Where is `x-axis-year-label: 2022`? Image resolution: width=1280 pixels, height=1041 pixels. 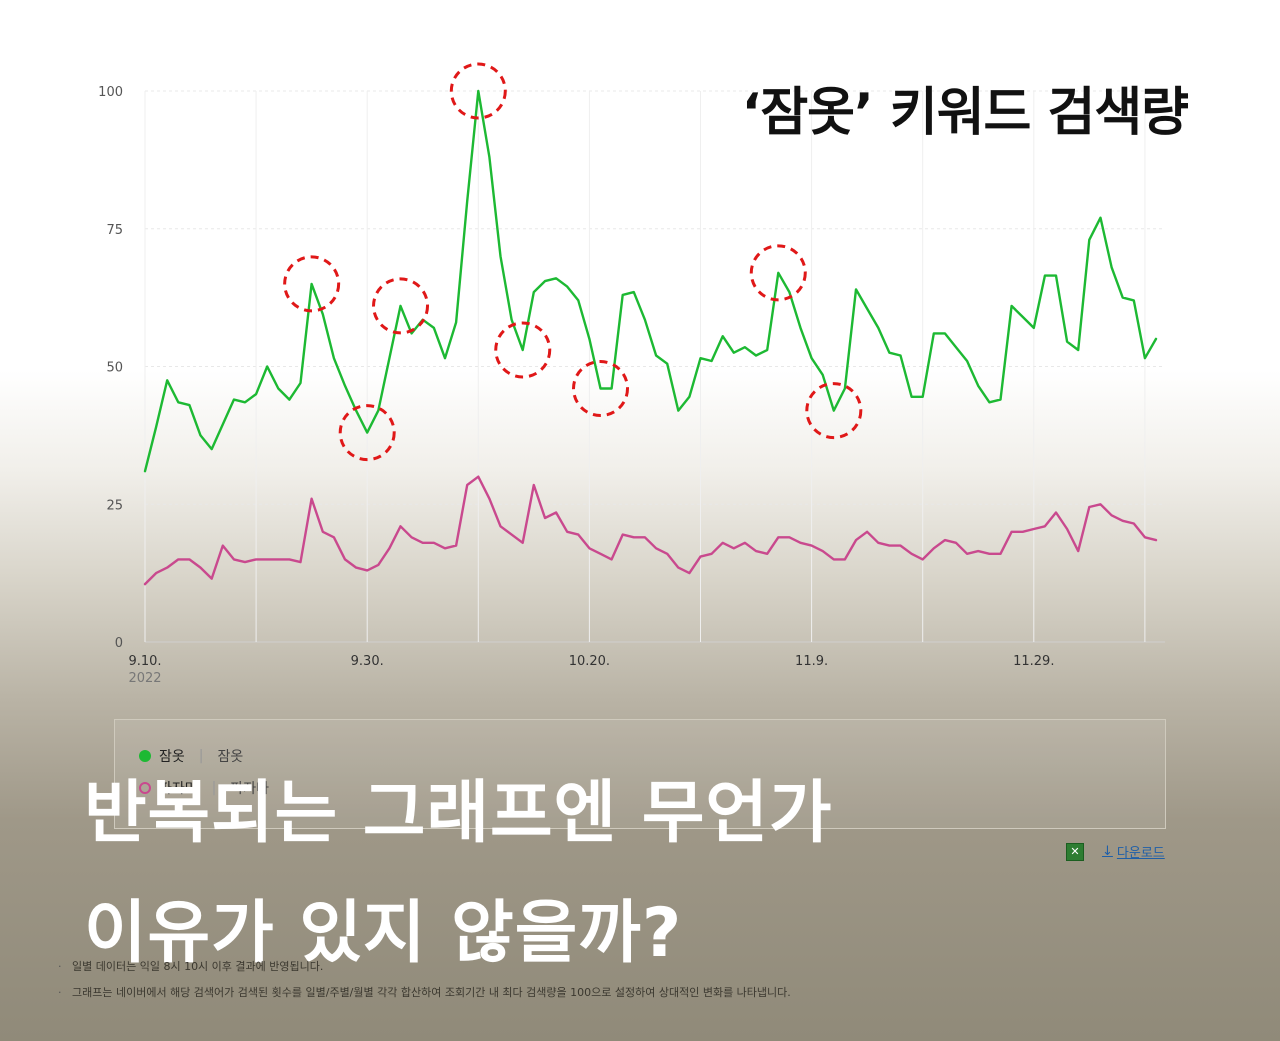
x-axis-year-label: 2022 is located at coordinates (144, 678).